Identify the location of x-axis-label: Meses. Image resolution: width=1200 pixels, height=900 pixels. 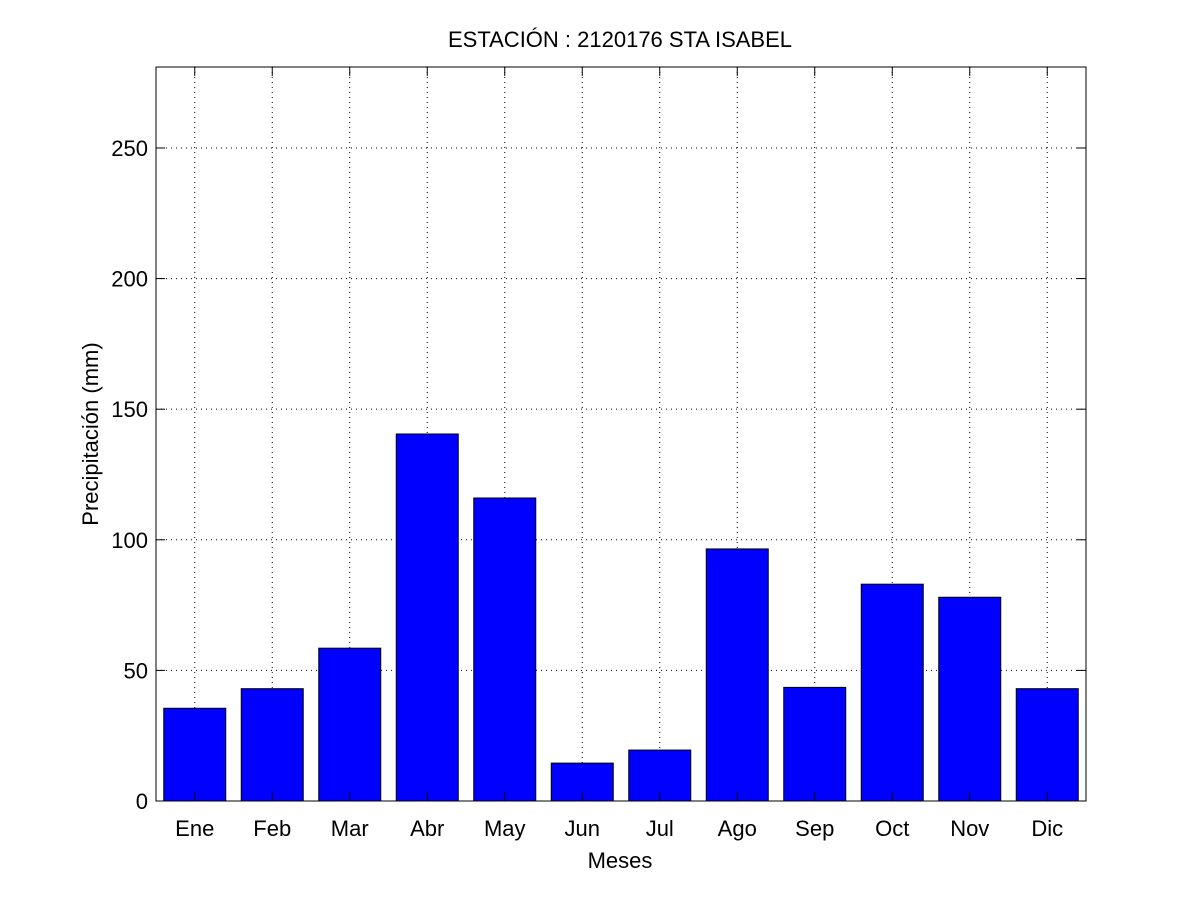
(620, 860).